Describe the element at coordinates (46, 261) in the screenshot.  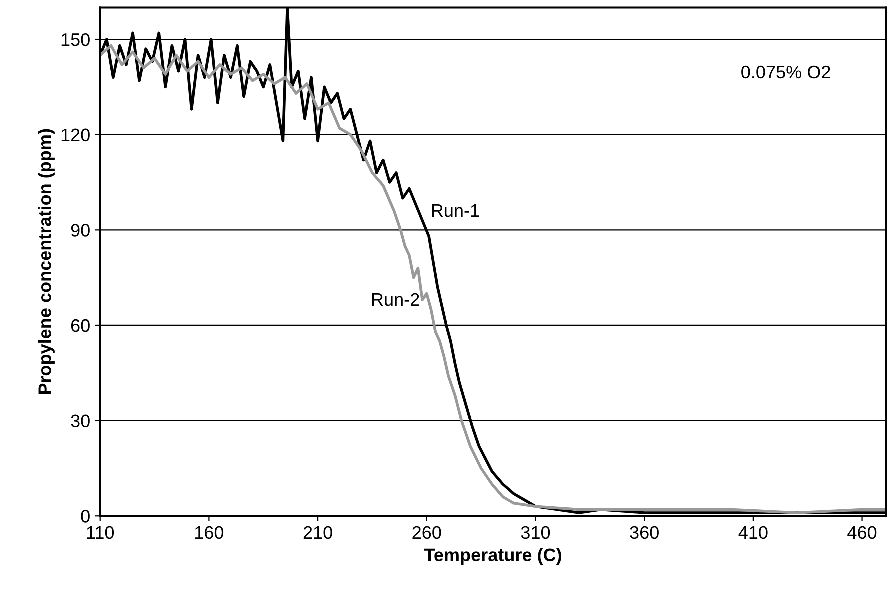
I see `y-axis-title: Propylene concentration (ppm)` at that location.